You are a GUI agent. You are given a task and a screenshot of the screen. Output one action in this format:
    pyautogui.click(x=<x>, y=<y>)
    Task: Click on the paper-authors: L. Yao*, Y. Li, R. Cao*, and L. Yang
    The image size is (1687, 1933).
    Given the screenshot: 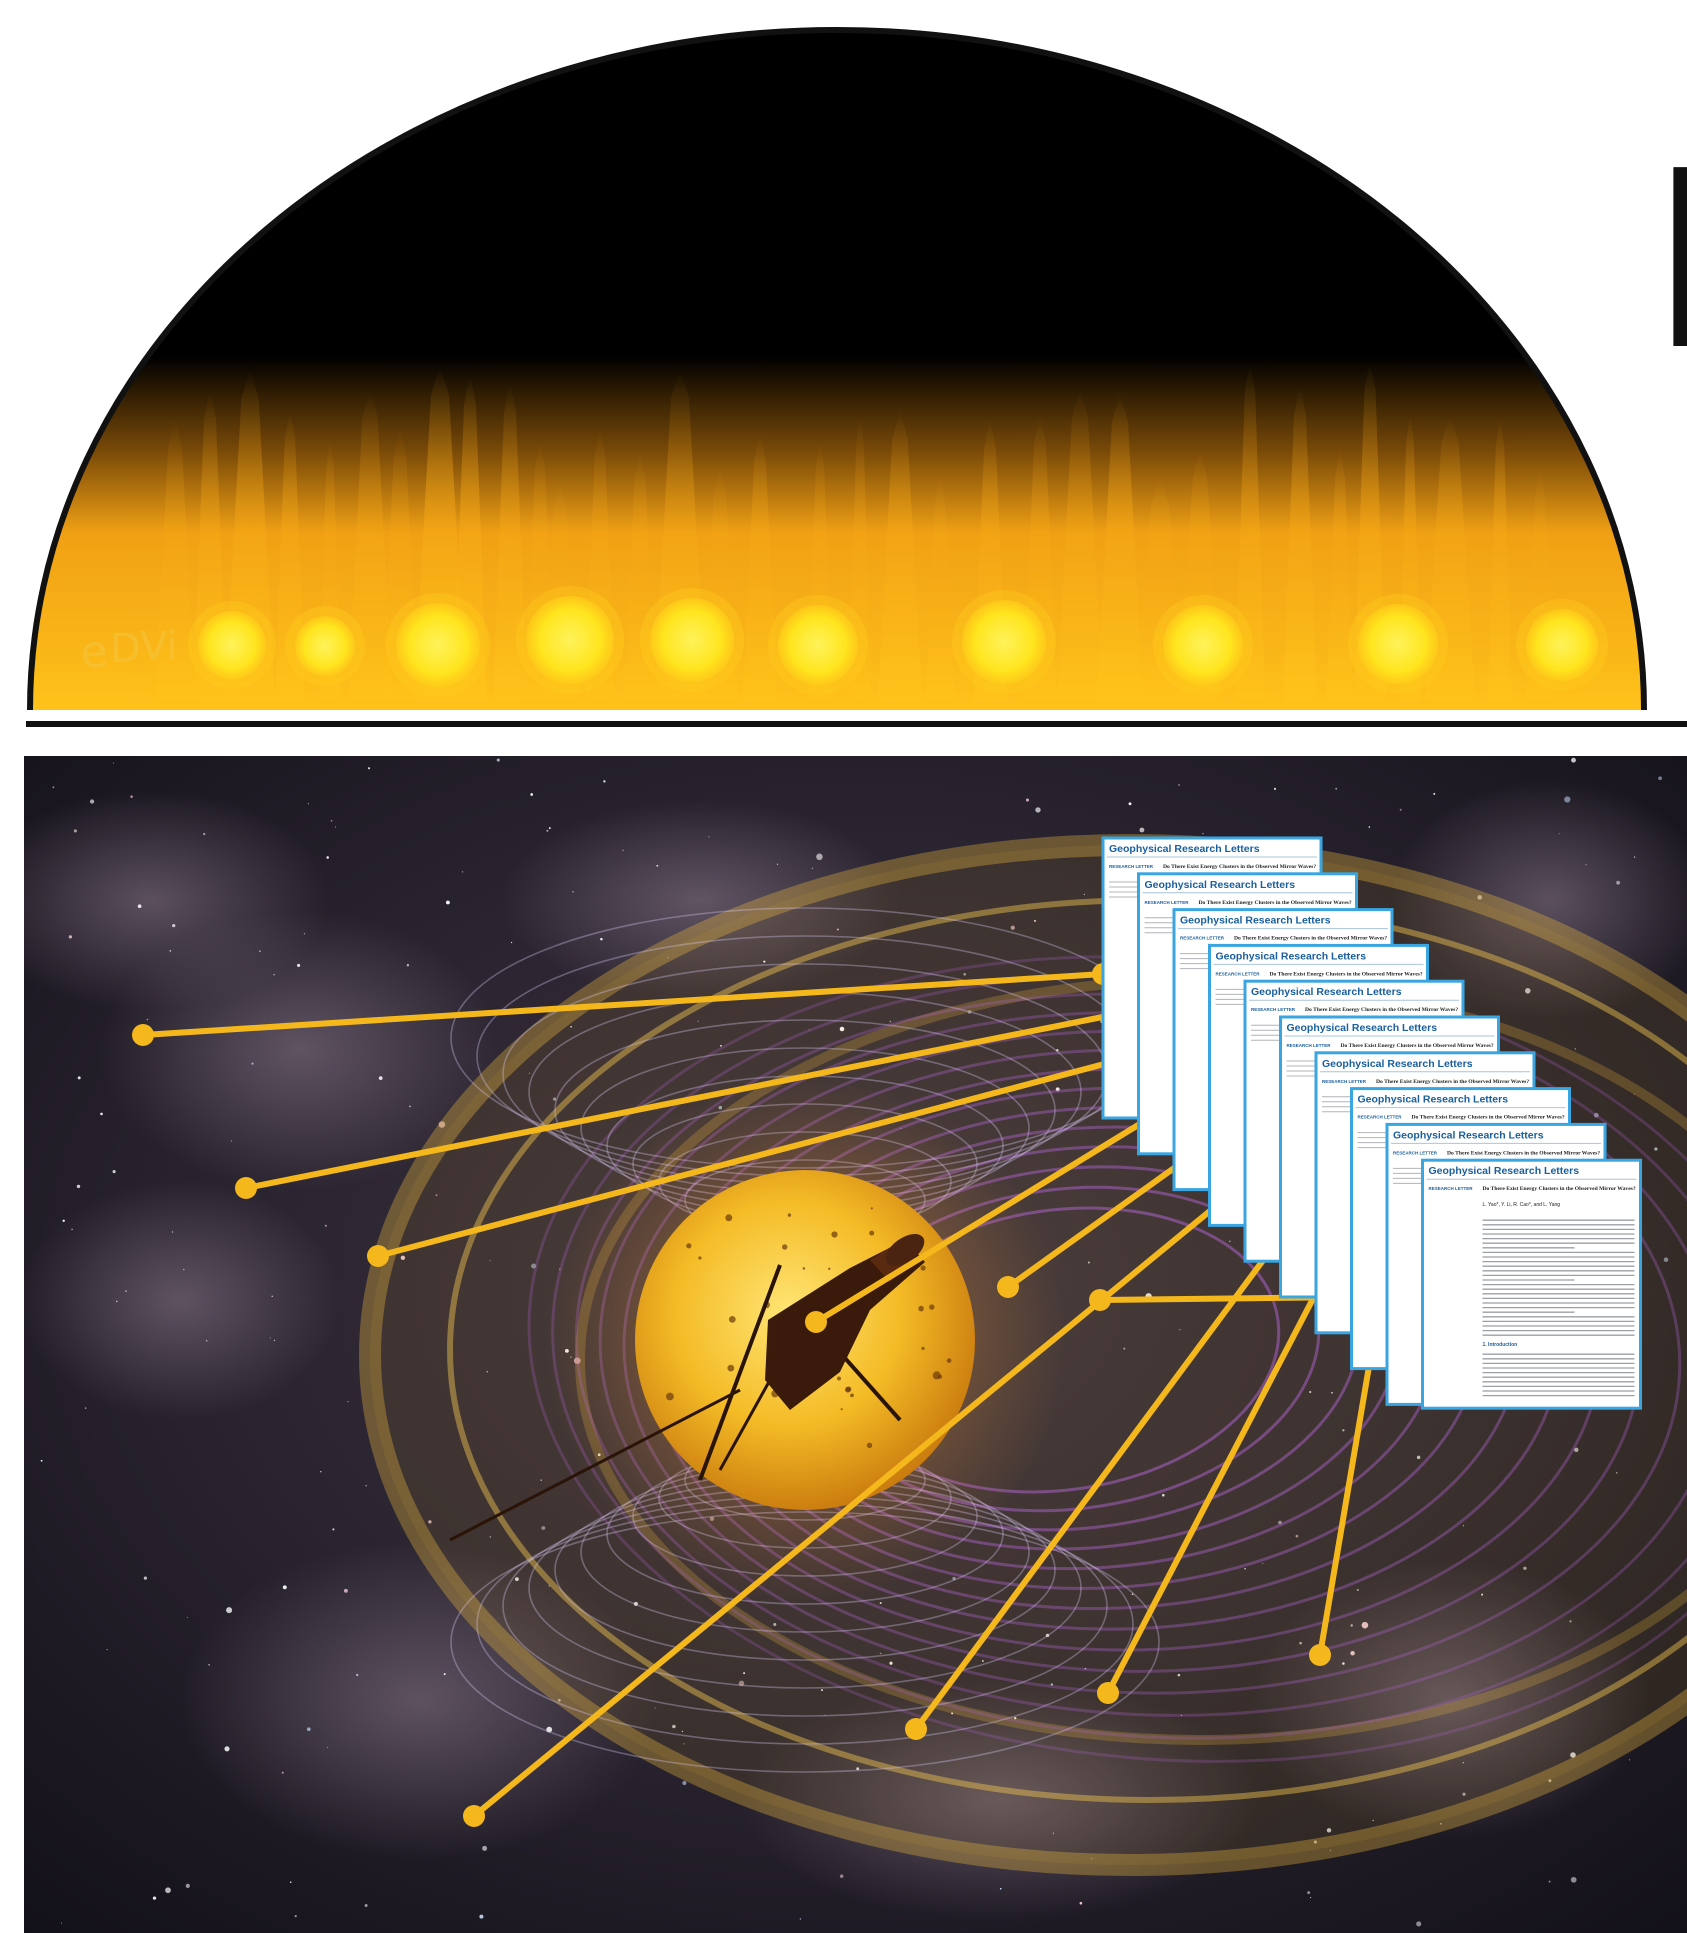 What is the action you would take?
    pyautogui.click(x=1522, y=1205)
    